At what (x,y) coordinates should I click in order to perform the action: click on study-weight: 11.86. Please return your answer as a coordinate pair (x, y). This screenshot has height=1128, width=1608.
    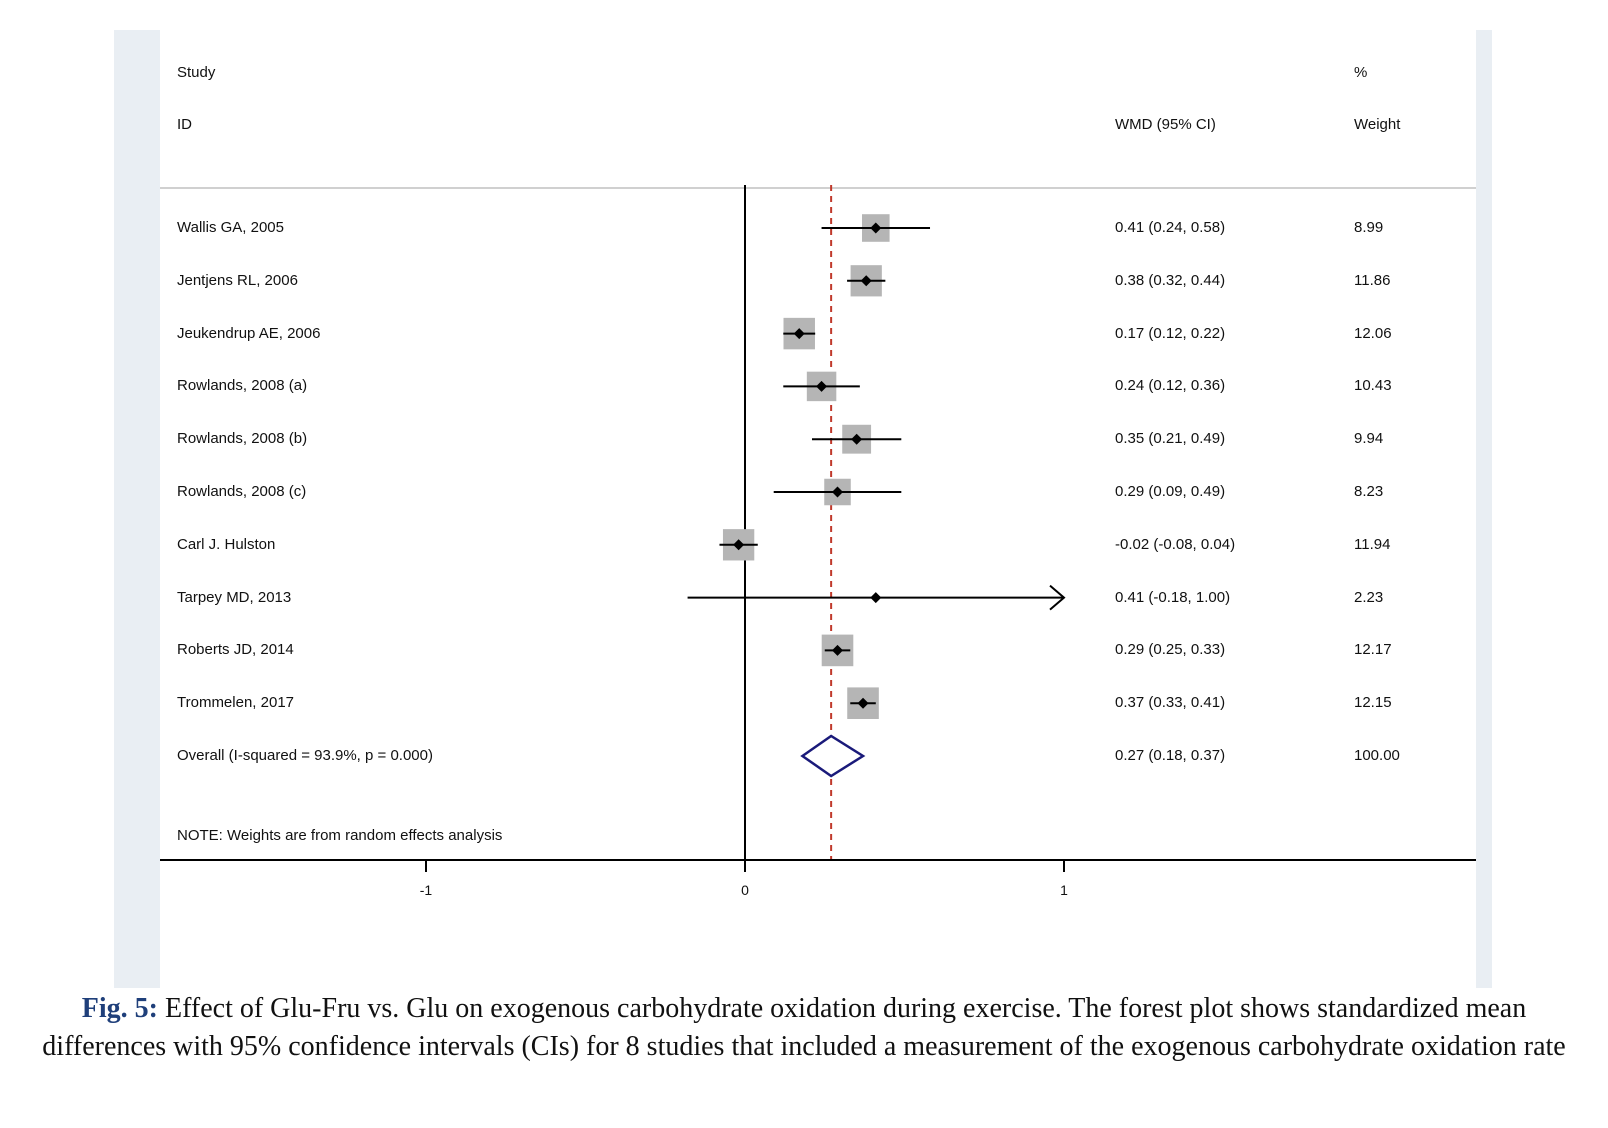
    Looking at the image, I should click on (1372, 280).